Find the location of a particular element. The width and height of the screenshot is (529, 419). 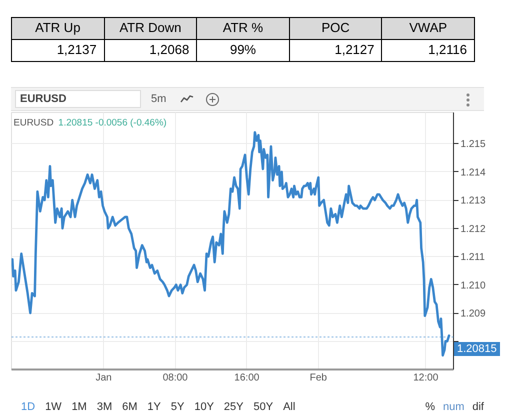

text: 1Y is located at coordinates (154, 407).